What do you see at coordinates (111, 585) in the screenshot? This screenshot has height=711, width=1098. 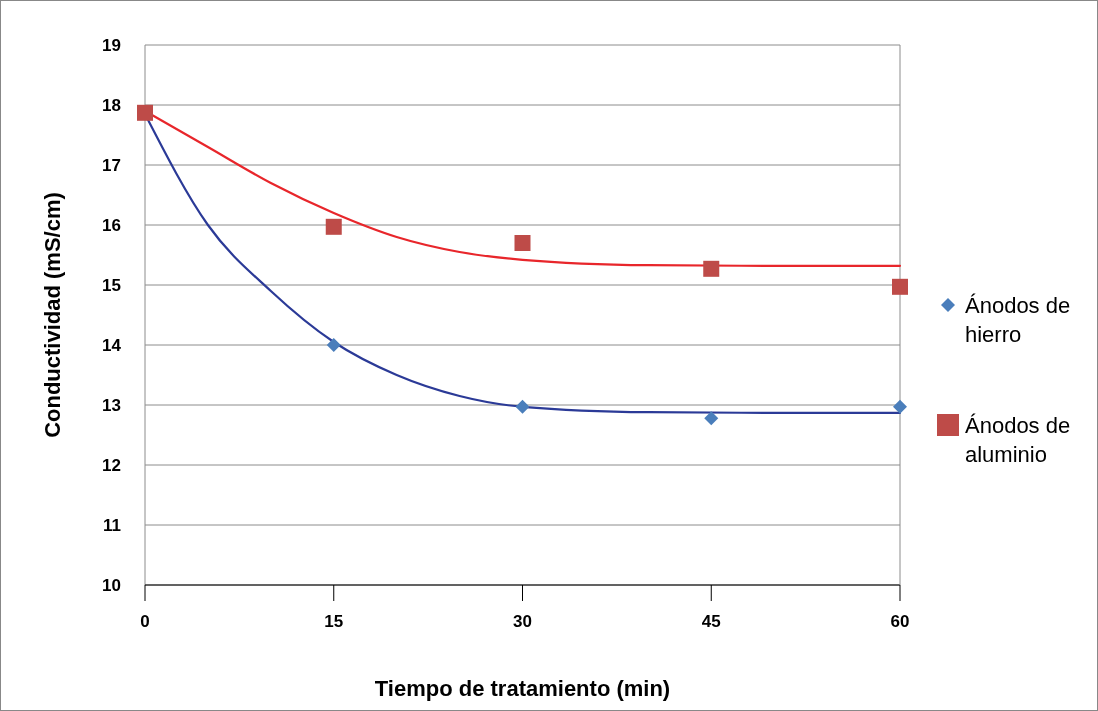 I see `y-tick-label: 10` at bounding box center [111, 585].